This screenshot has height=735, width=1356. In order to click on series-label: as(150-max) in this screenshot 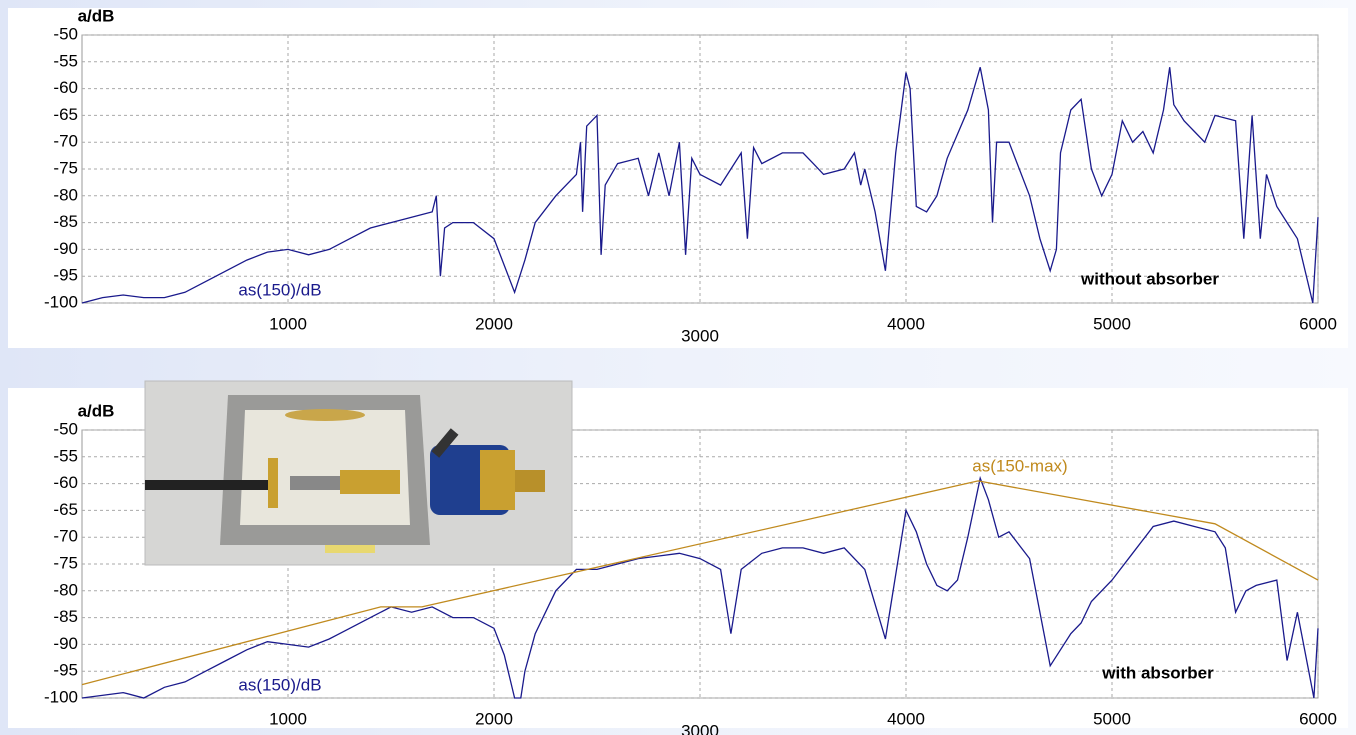, I will do `click(1019, 465)`.